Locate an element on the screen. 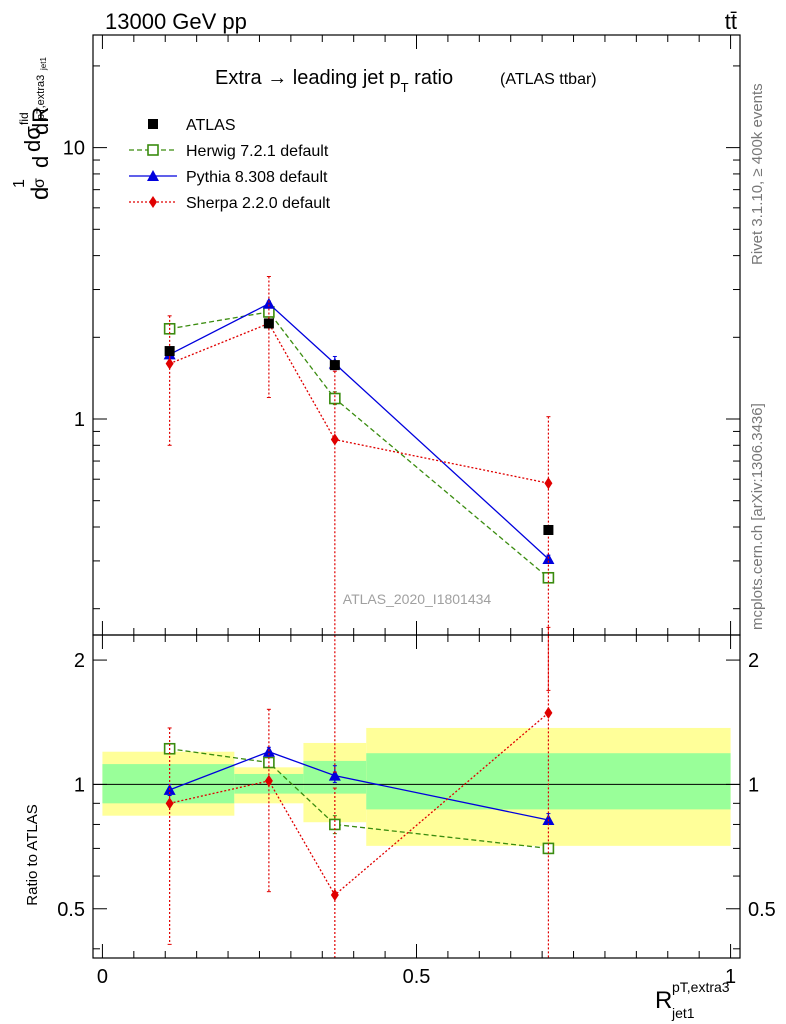 This screenshot has width=786, height=1024. svg-text: dR is located at coordinates (40, 121).